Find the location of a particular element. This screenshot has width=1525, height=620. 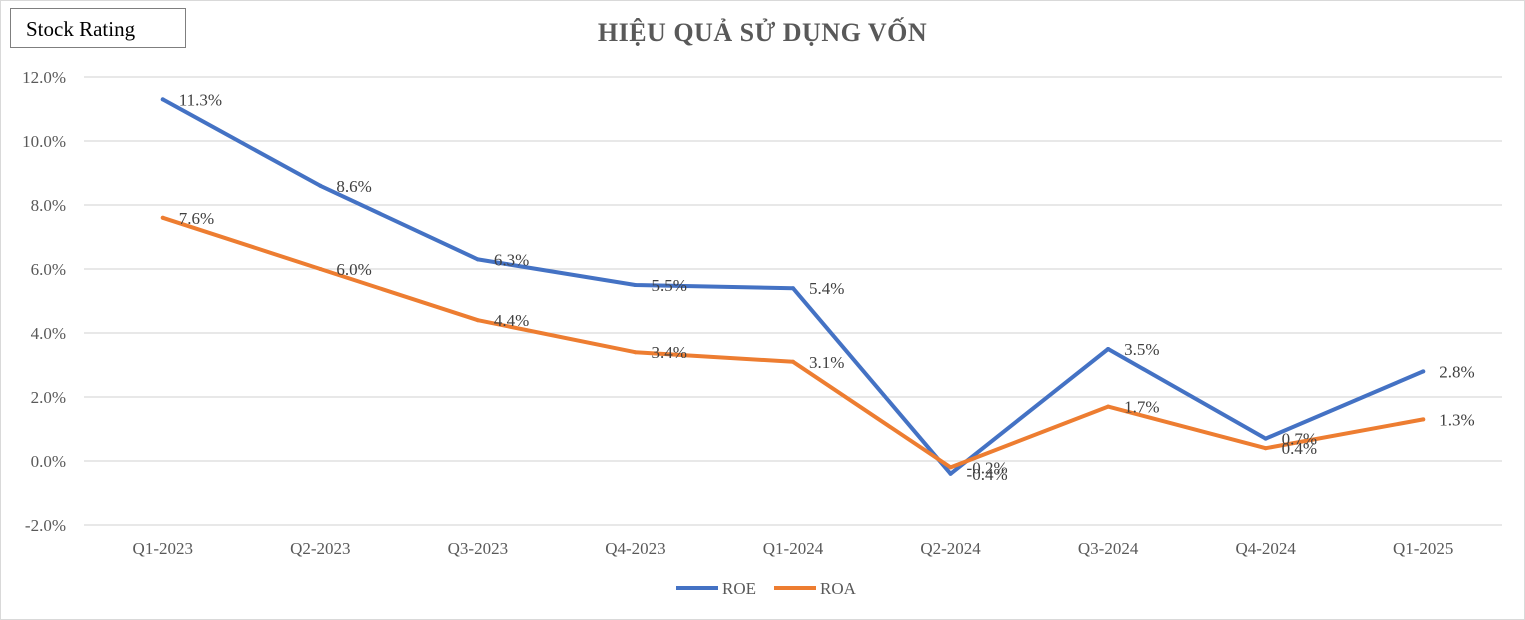

data-label-roe: 2.8% is located at coordinates (1456, 371).